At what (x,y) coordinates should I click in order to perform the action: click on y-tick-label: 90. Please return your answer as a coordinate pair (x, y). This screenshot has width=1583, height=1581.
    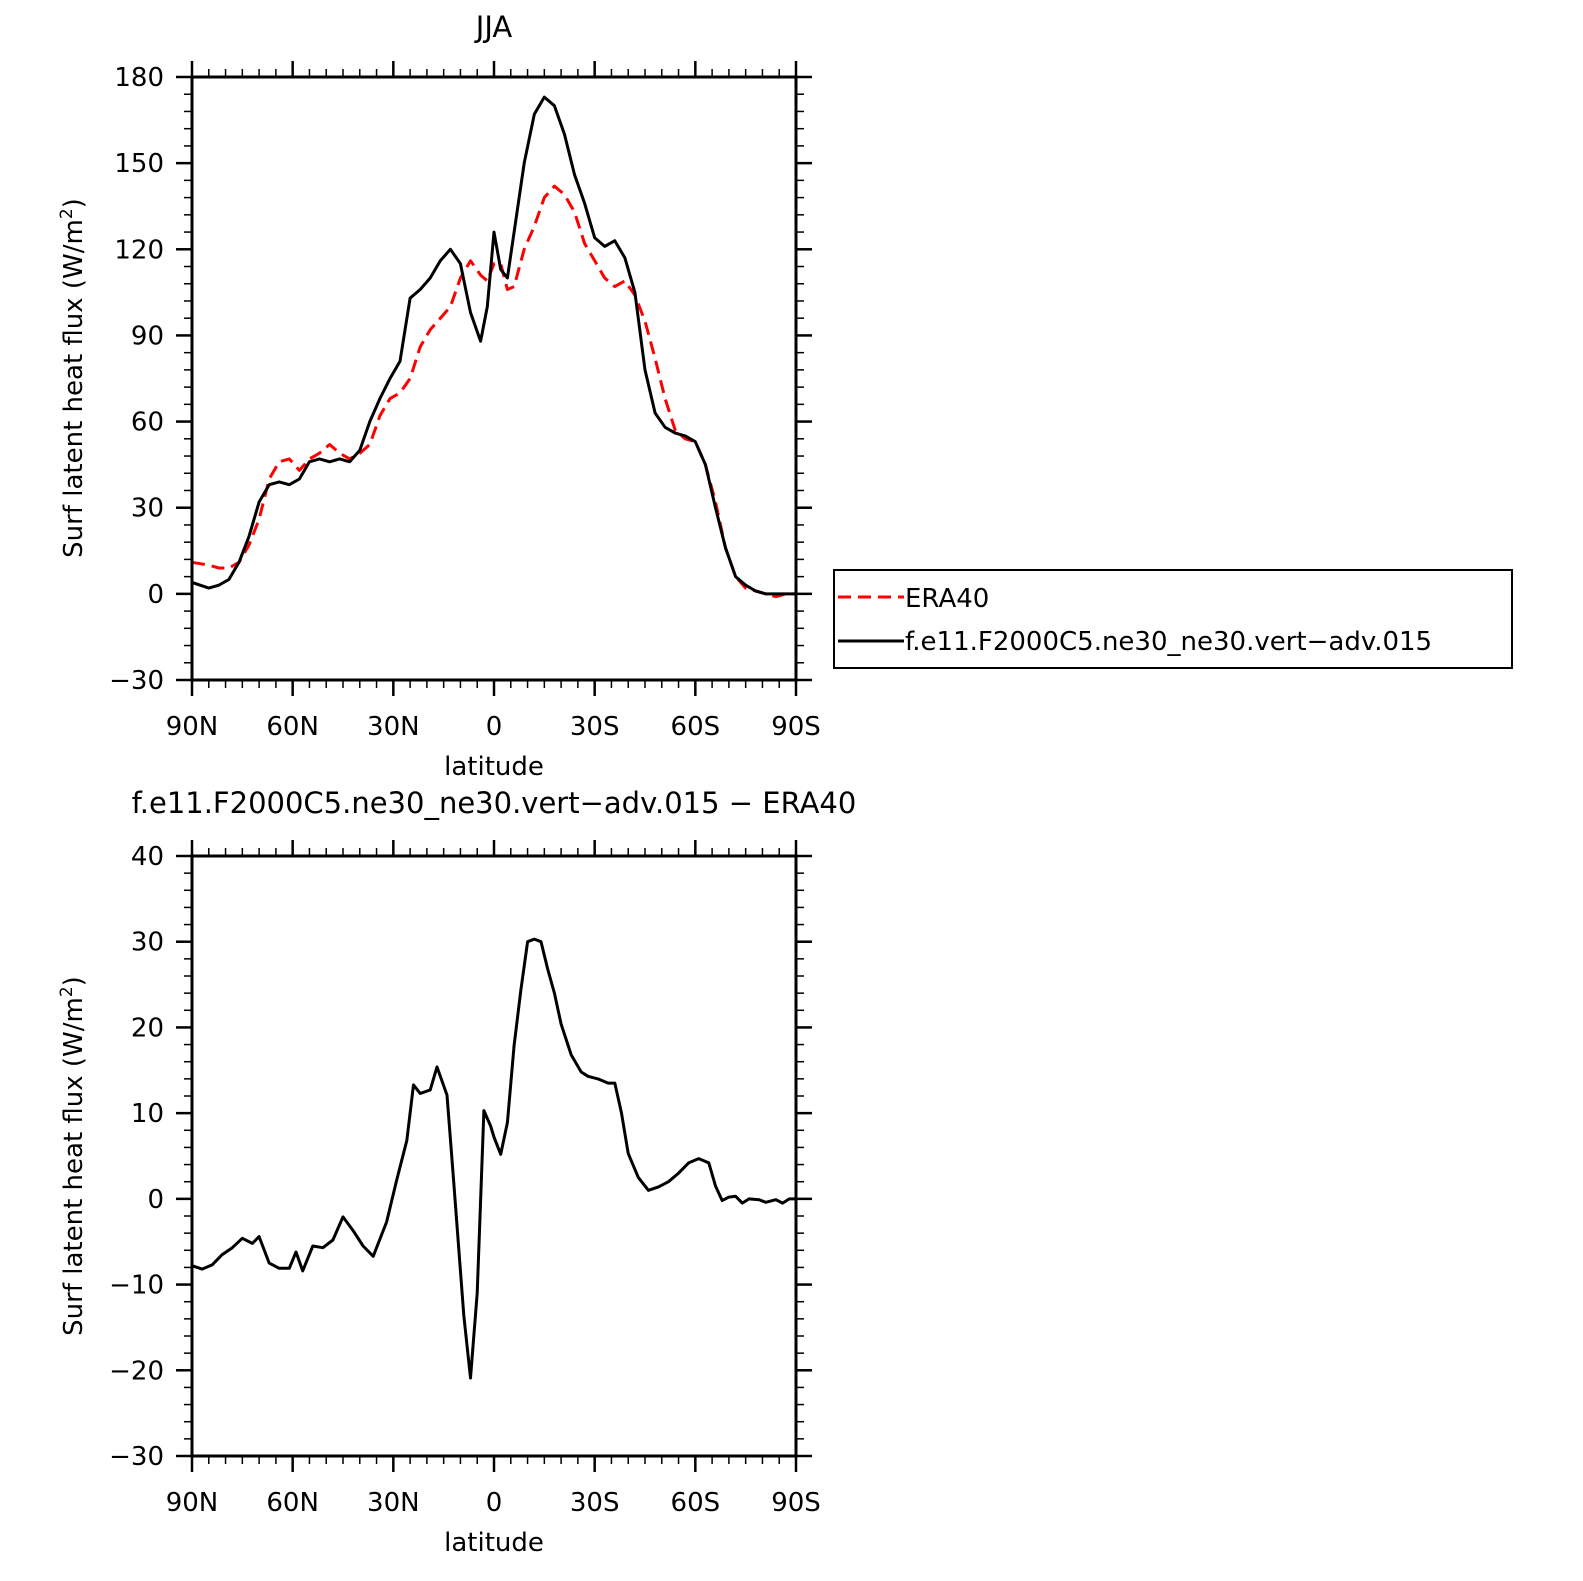
    Looking at the image, I should click on (147, 336).